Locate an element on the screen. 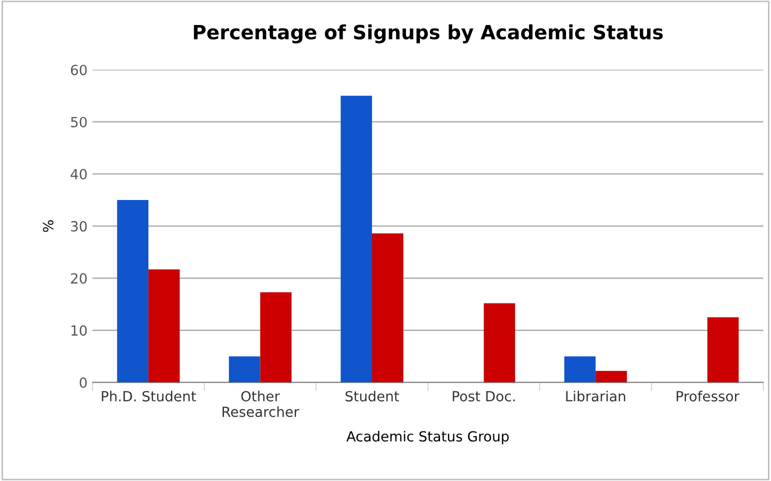 The width and height of the screenshot is (771, 481). x-tick-label: Student is located at coordinates (373, 396).